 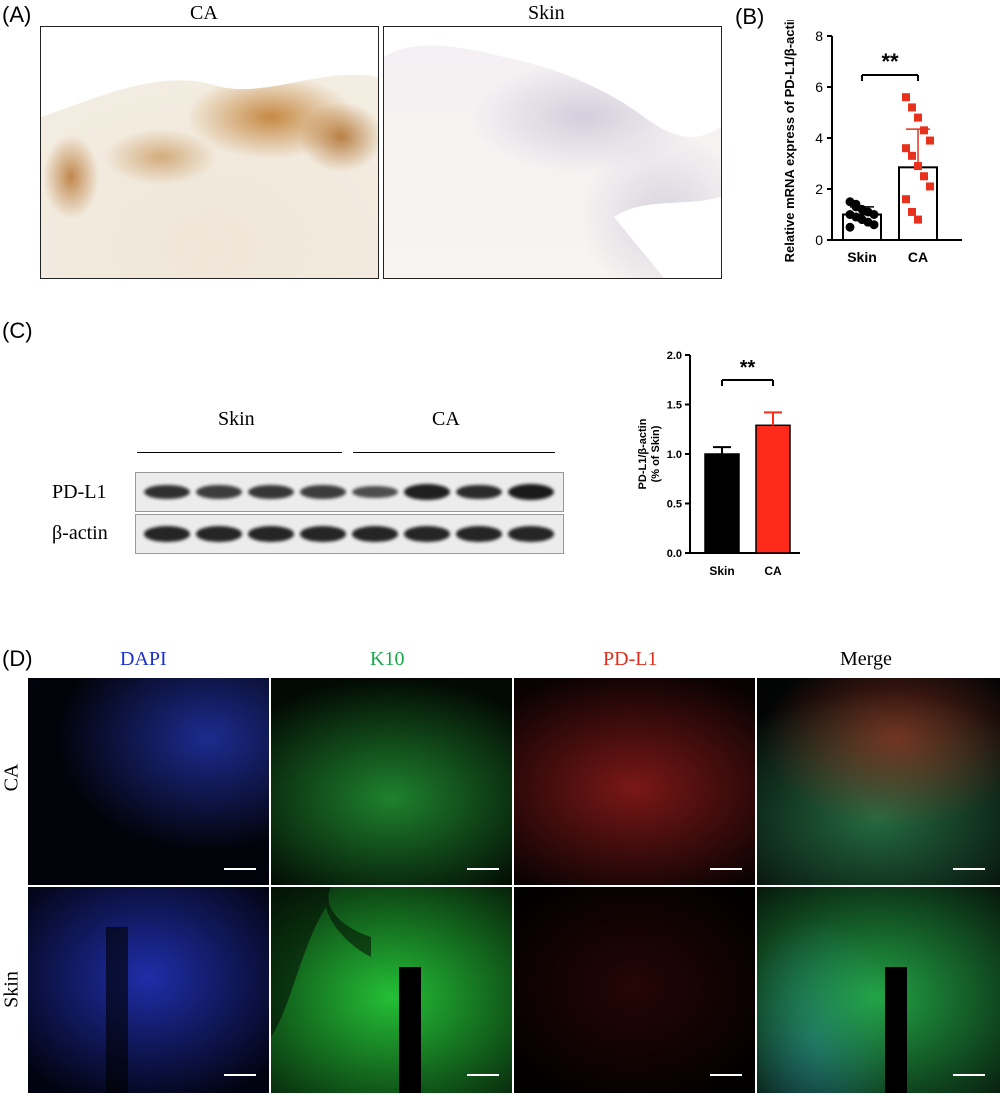 I want to click on column-label-merge: Merge, so click(x=866, y=659).